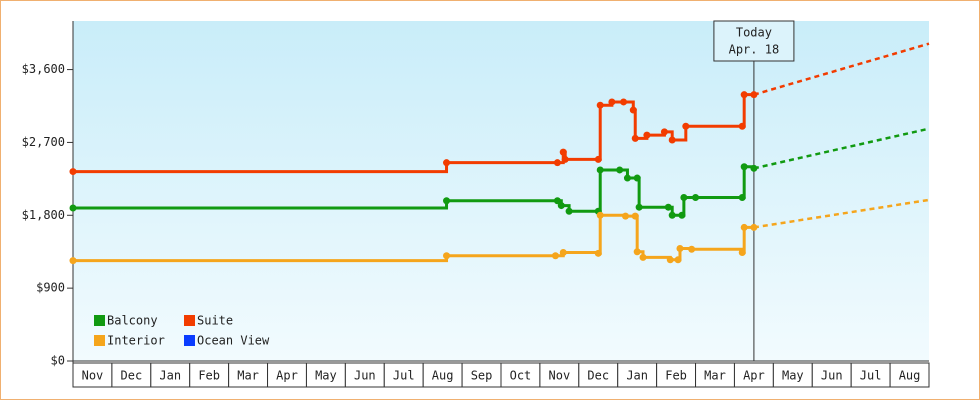 The image size is (980, 400). What do you see at coordinates (754, 33) in the screenshot?
I see `today-label: Today` at bounding box center [754, 33].